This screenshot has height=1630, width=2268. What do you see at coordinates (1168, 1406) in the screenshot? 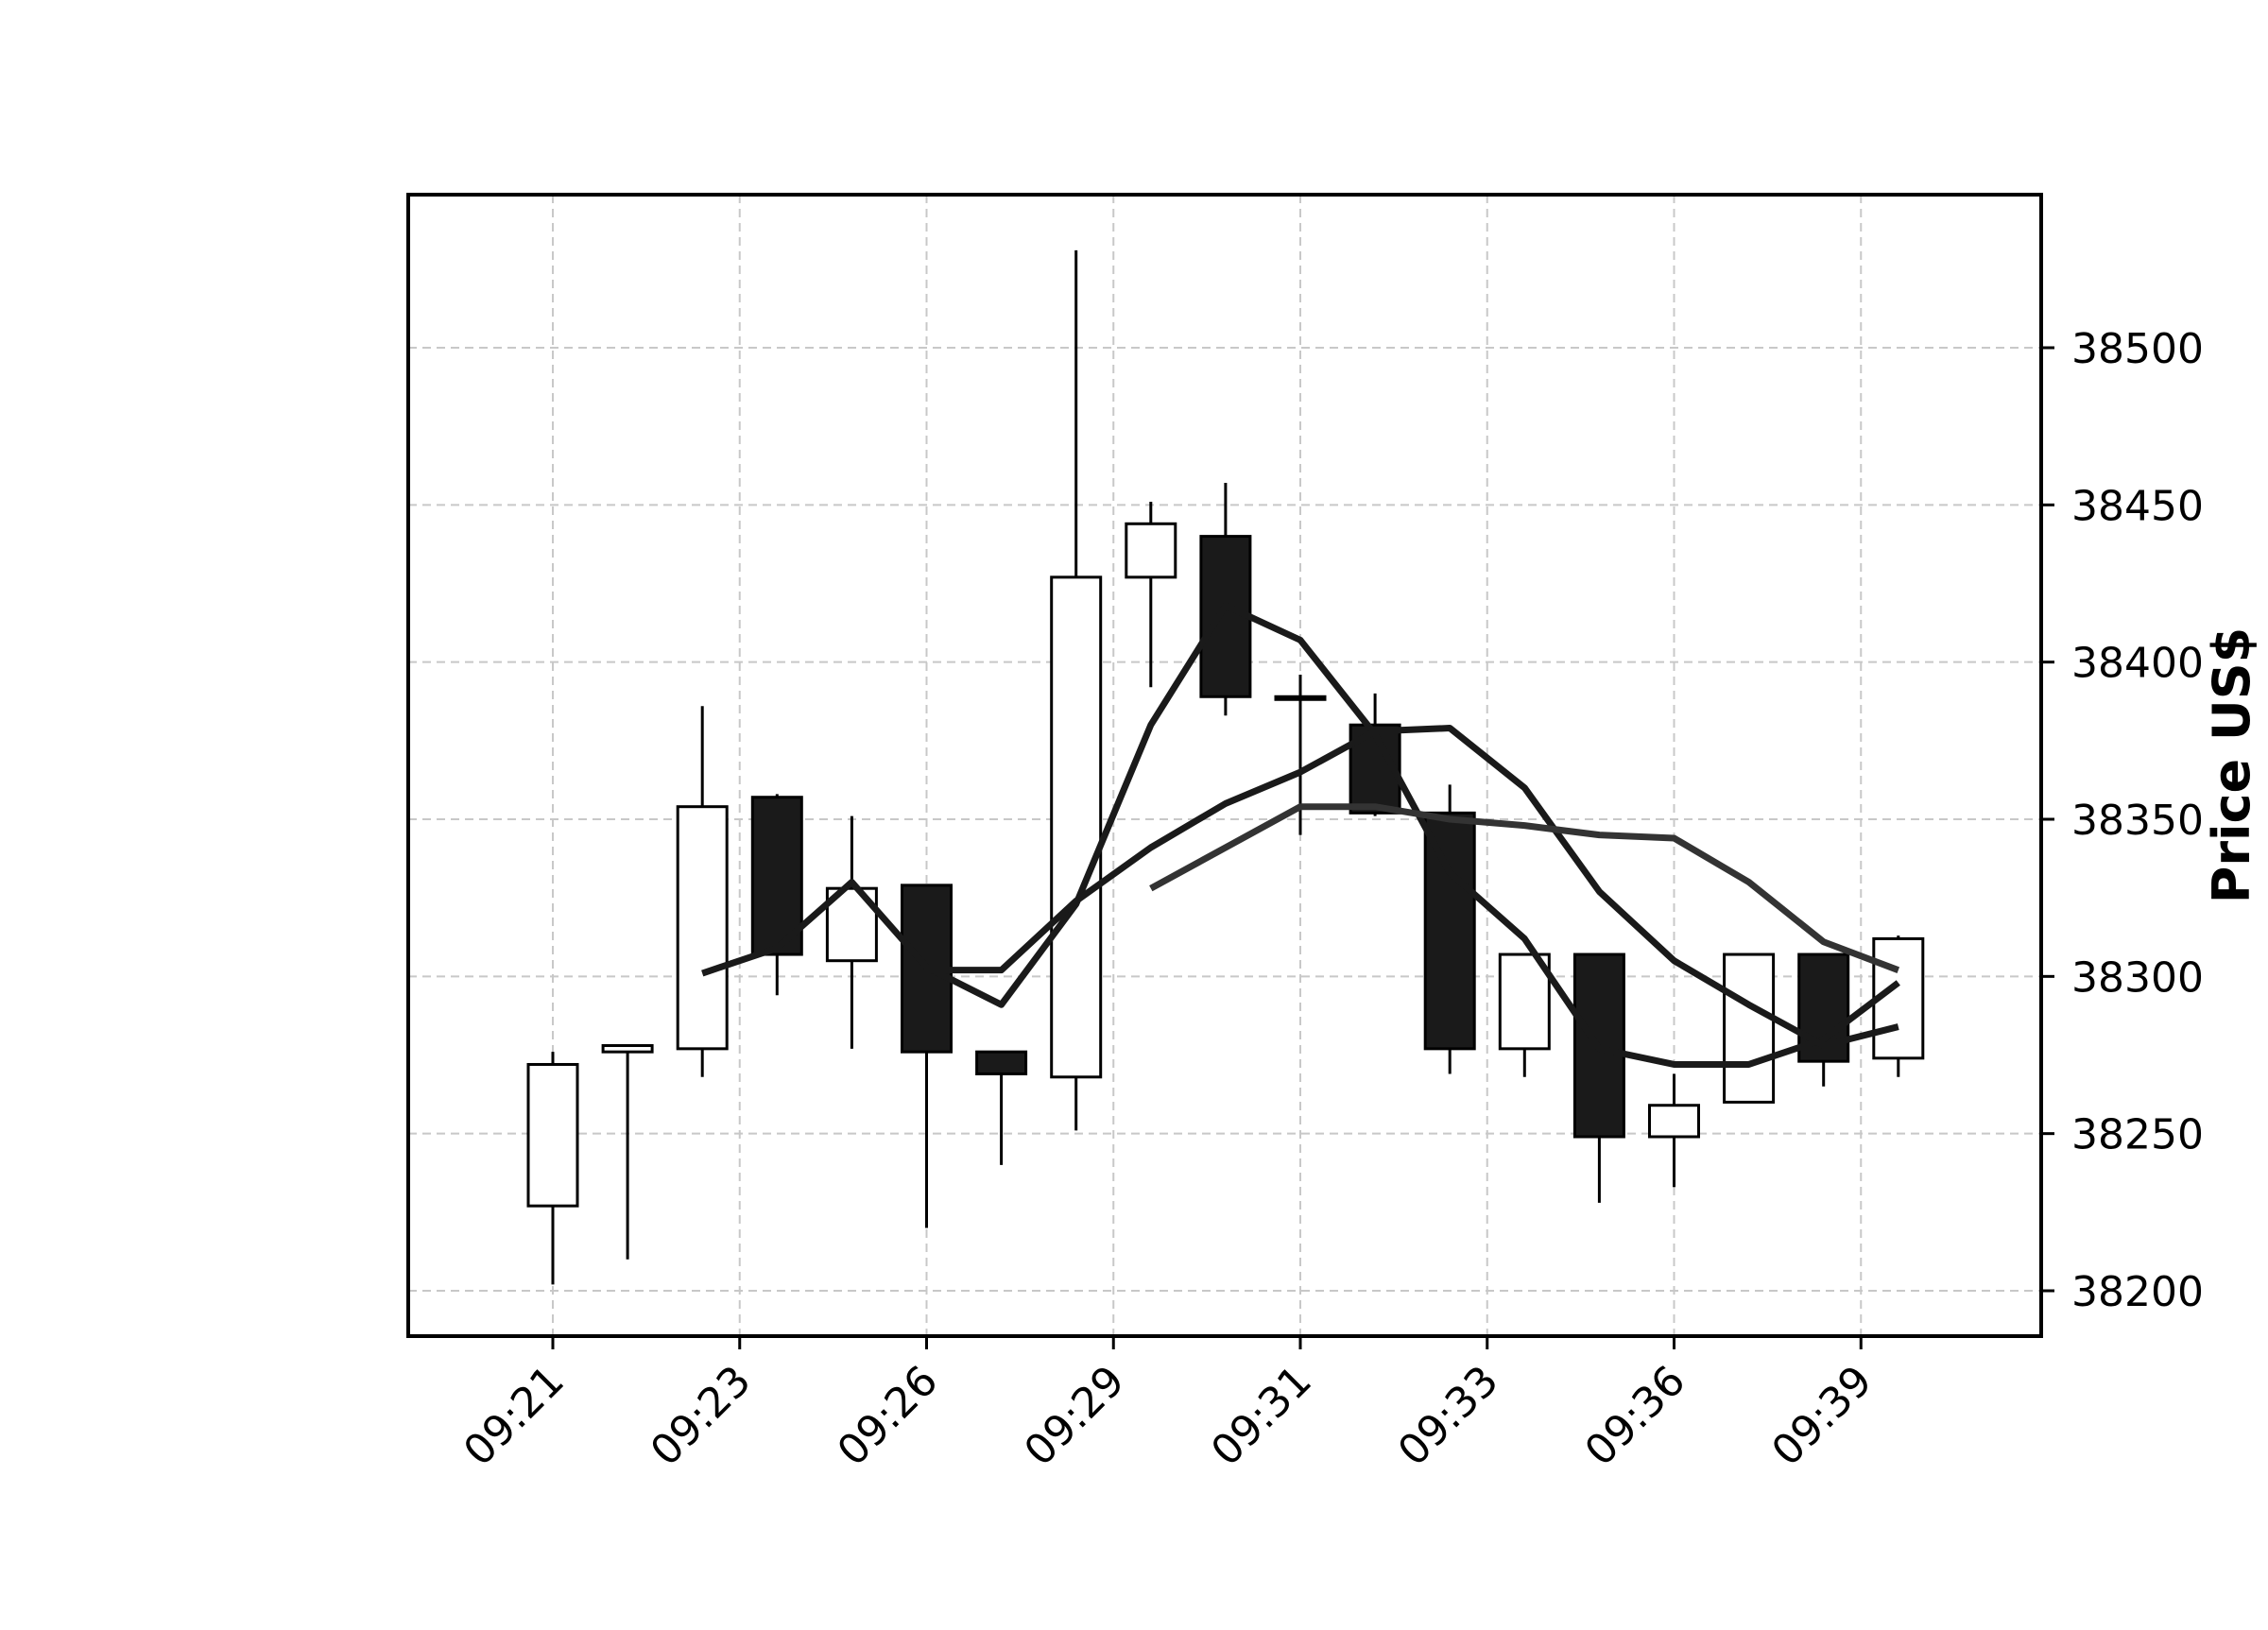
I see `x-axis: 09:21 09:23 09:26 09:29 09:31 09:33 09:36 09:39` at bounding box center [1168, 1406].